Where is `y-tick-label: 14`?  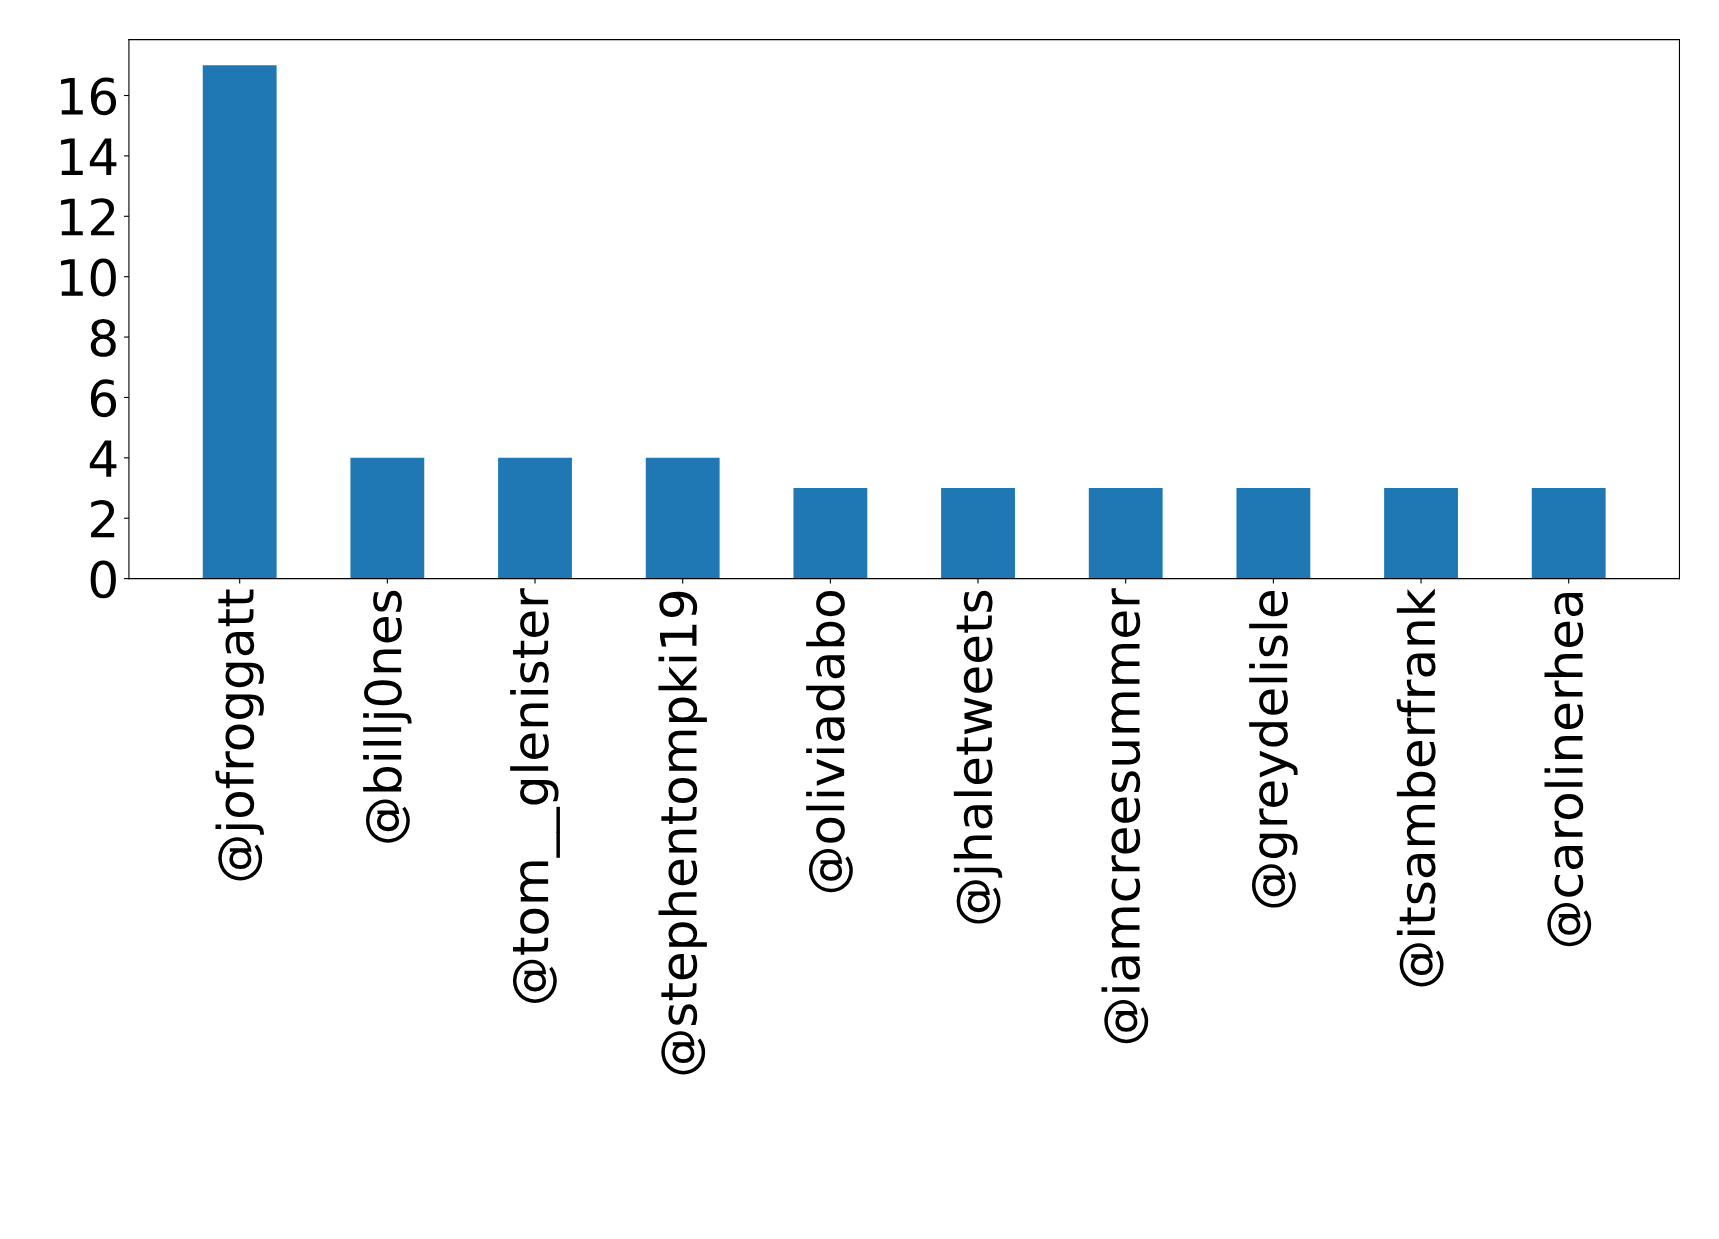 y-tick-label: 14 is located at coordinates (89, 156).